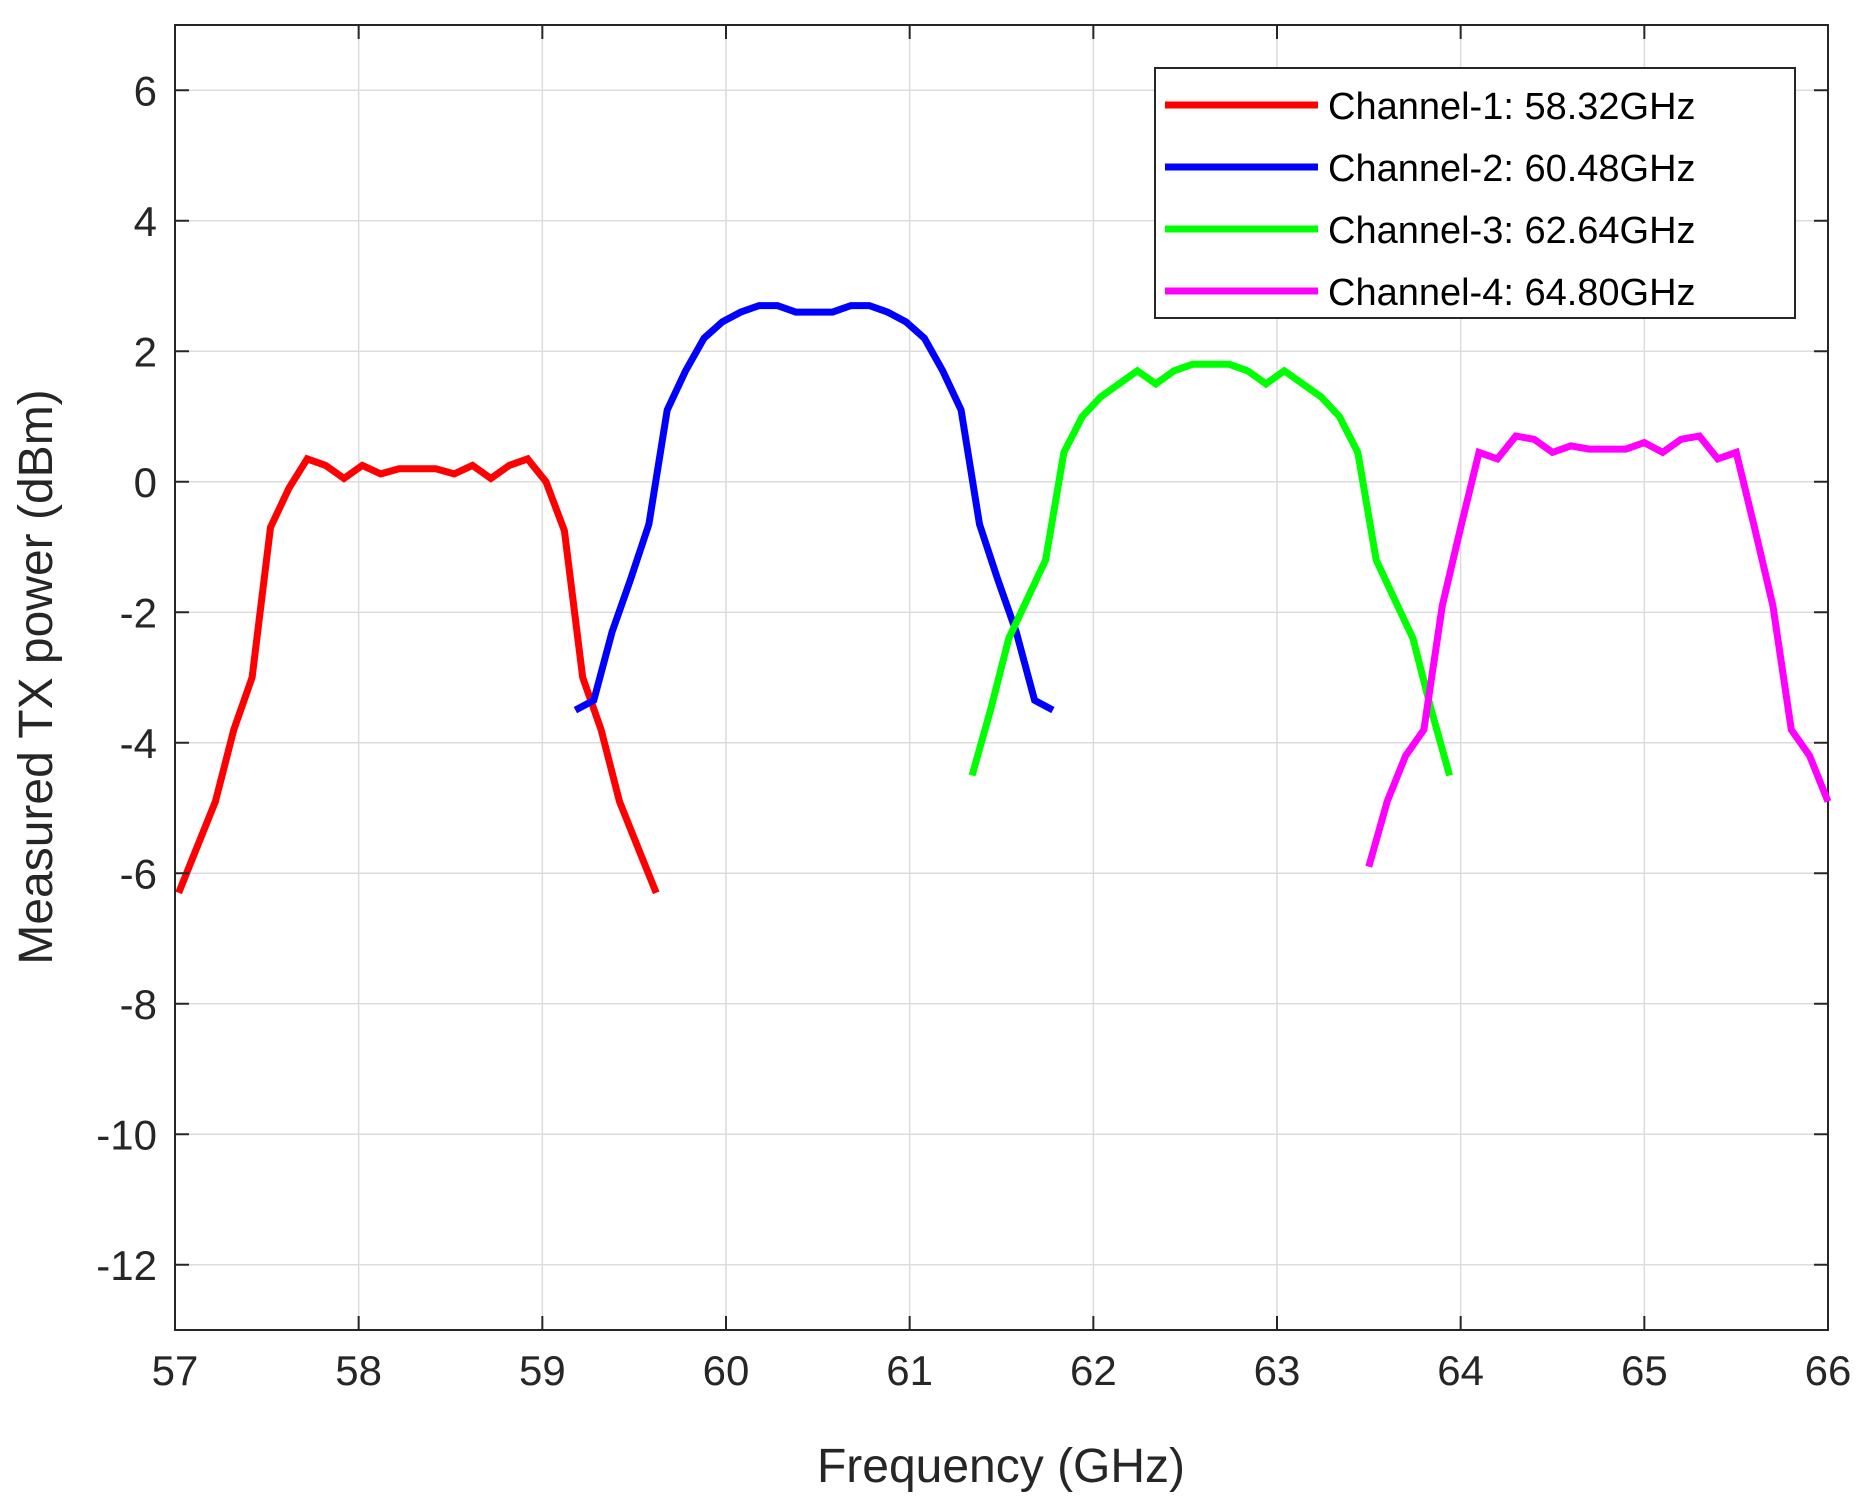  Describe the element at coordinates (145, 221) in the screenshot. I see `y-tick-label: 4` at that location.